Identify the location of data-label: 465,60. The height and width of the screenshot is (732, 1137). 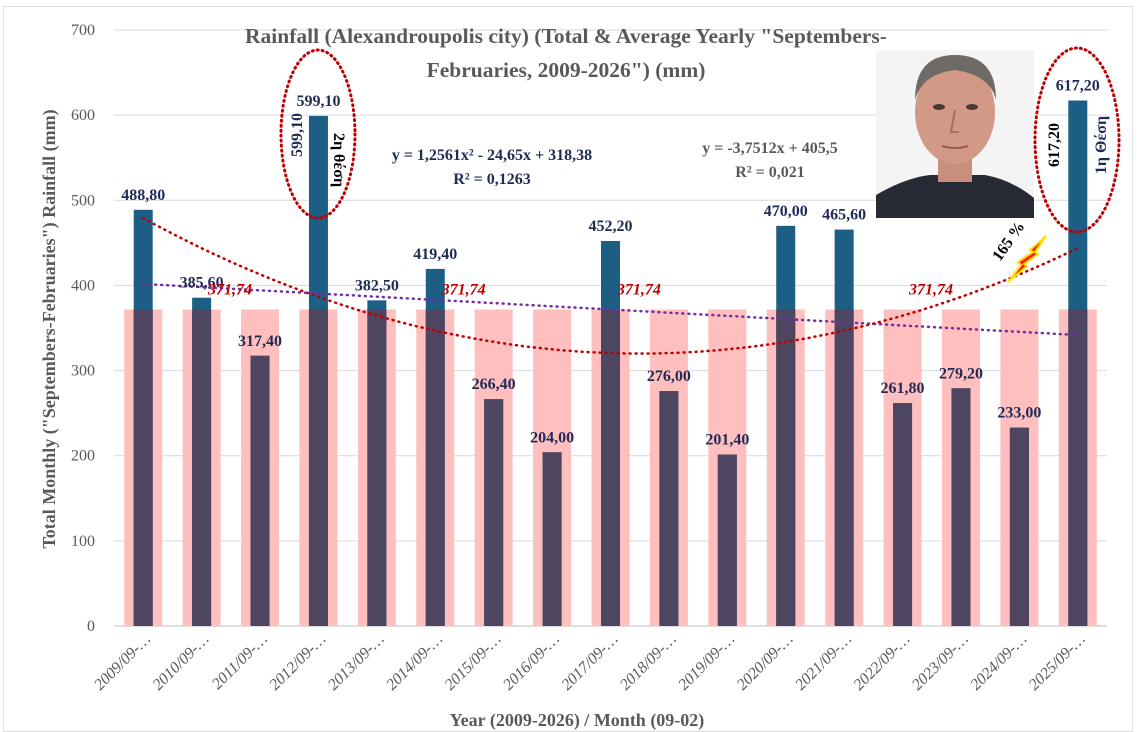
(844, 215).